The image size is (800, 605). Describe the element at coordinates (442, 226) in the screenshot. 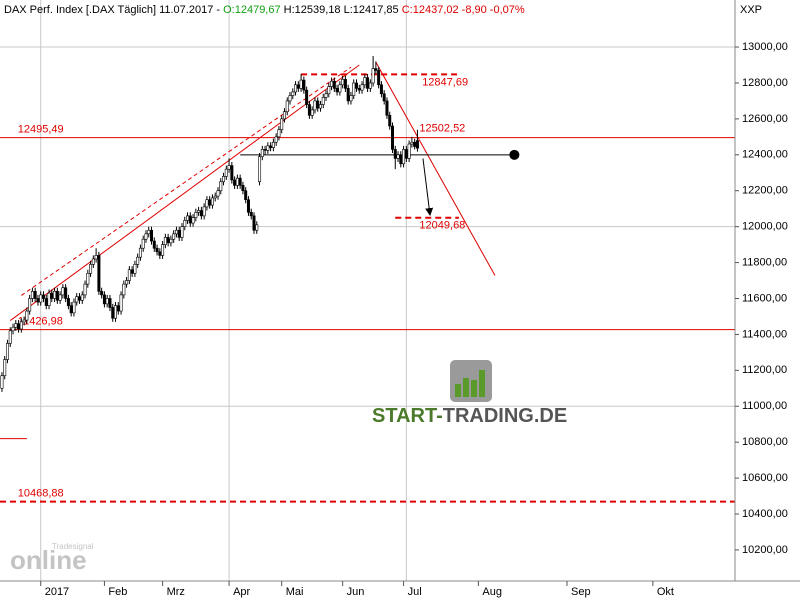

I see `level-label: 12049,68` at that location.